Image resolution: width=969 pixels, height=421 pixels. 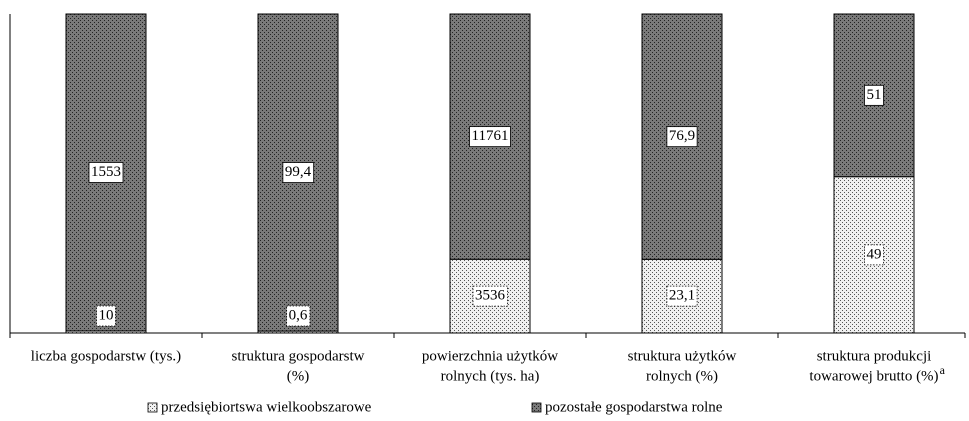 What do you see at coordinates (298, 376) in the screenshot?
I see `x-tick-label: (%)` at bounding box center [298, 376].